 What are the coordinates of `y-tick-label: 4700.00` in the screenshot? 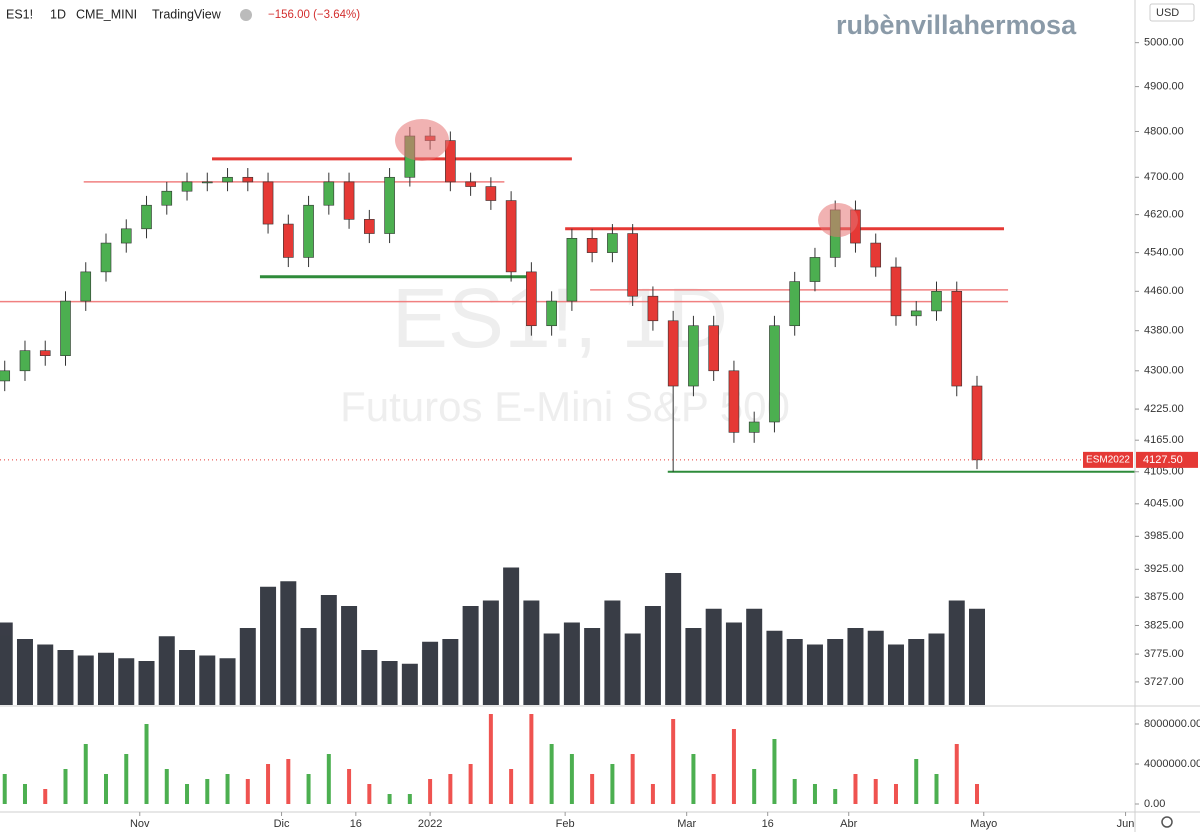 It's located at (1164, 177).